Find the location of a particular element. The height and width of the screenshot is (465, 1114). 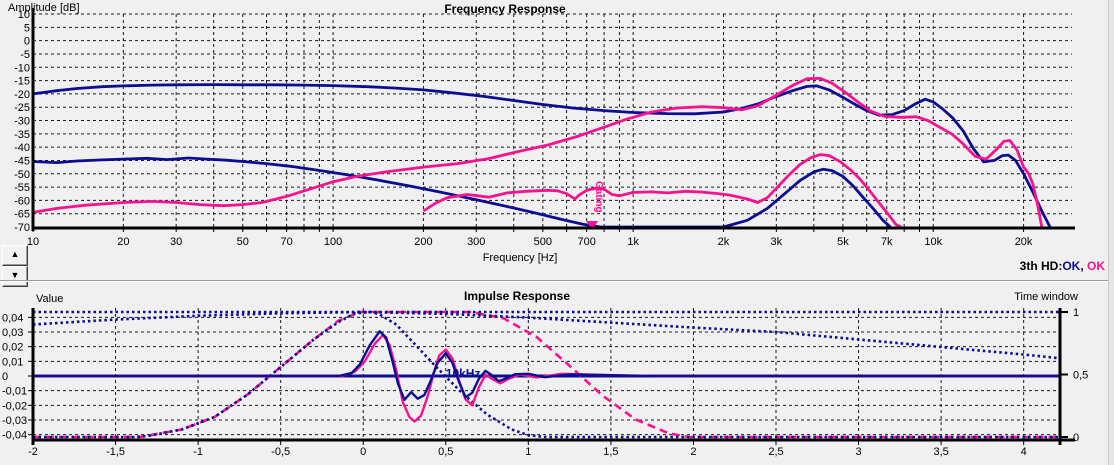

impulse-x-tick-label: 1,5 is located at coordinates (610, 452).